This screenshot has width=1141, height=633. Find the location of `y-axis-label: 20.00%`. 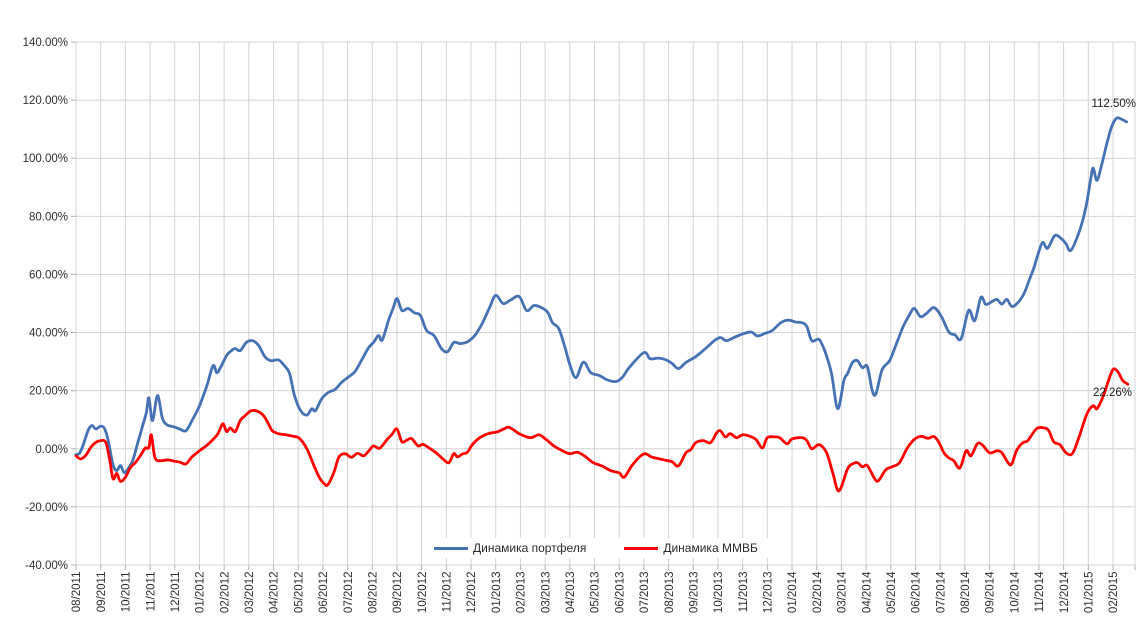

y-axis-label: 20.00% is located at coordinates (48, 392).